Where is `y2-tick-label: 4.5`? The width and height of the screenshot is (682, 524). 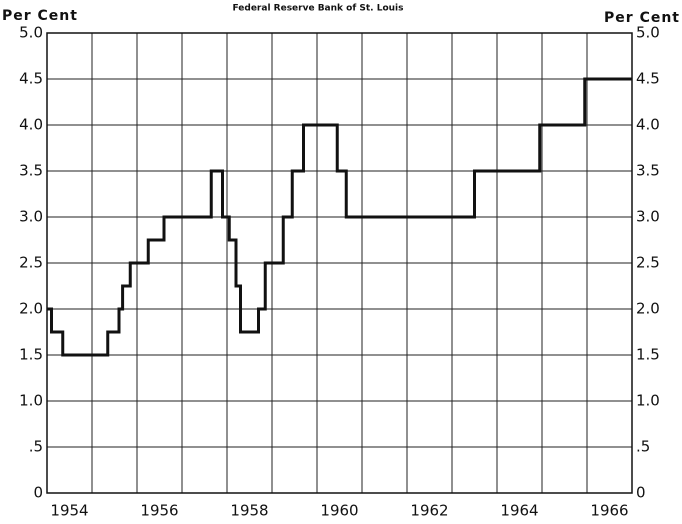 y2-tick-label: 4.5 is located at coordinates (648, 79).